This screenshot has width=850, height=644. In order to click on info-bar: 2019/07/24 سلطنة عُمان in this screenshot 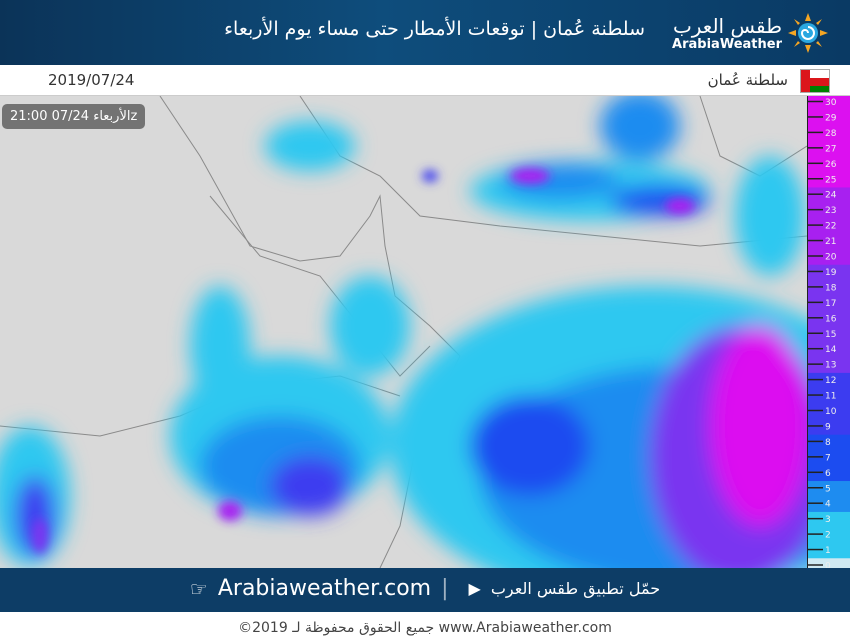, I will do `click(425, 80)`.